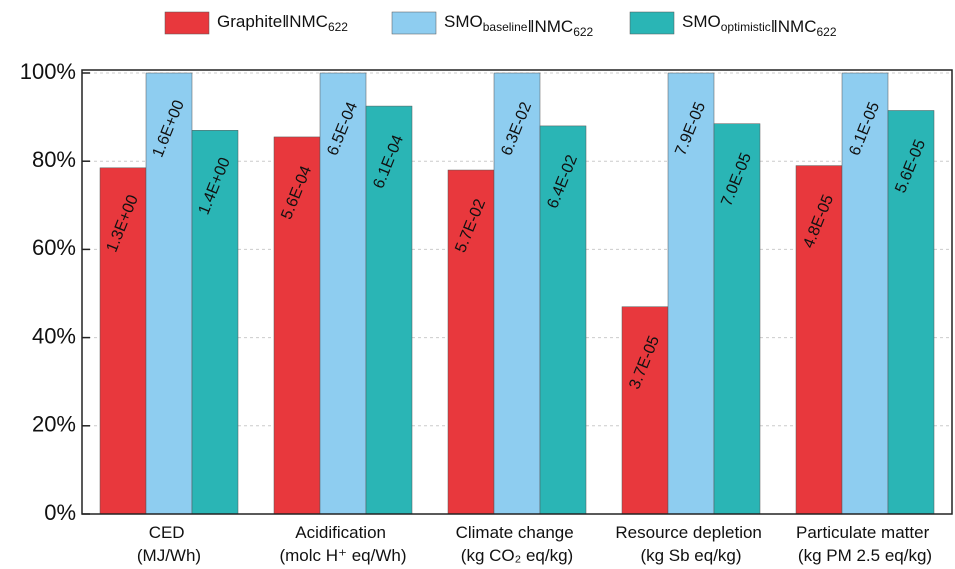 The height and width of the screenshot is (569, 955). What do you see at coordinates (54, 335) in the screenshot?
I see `y-tick-label: 40%` at bounding box center [54, 335].